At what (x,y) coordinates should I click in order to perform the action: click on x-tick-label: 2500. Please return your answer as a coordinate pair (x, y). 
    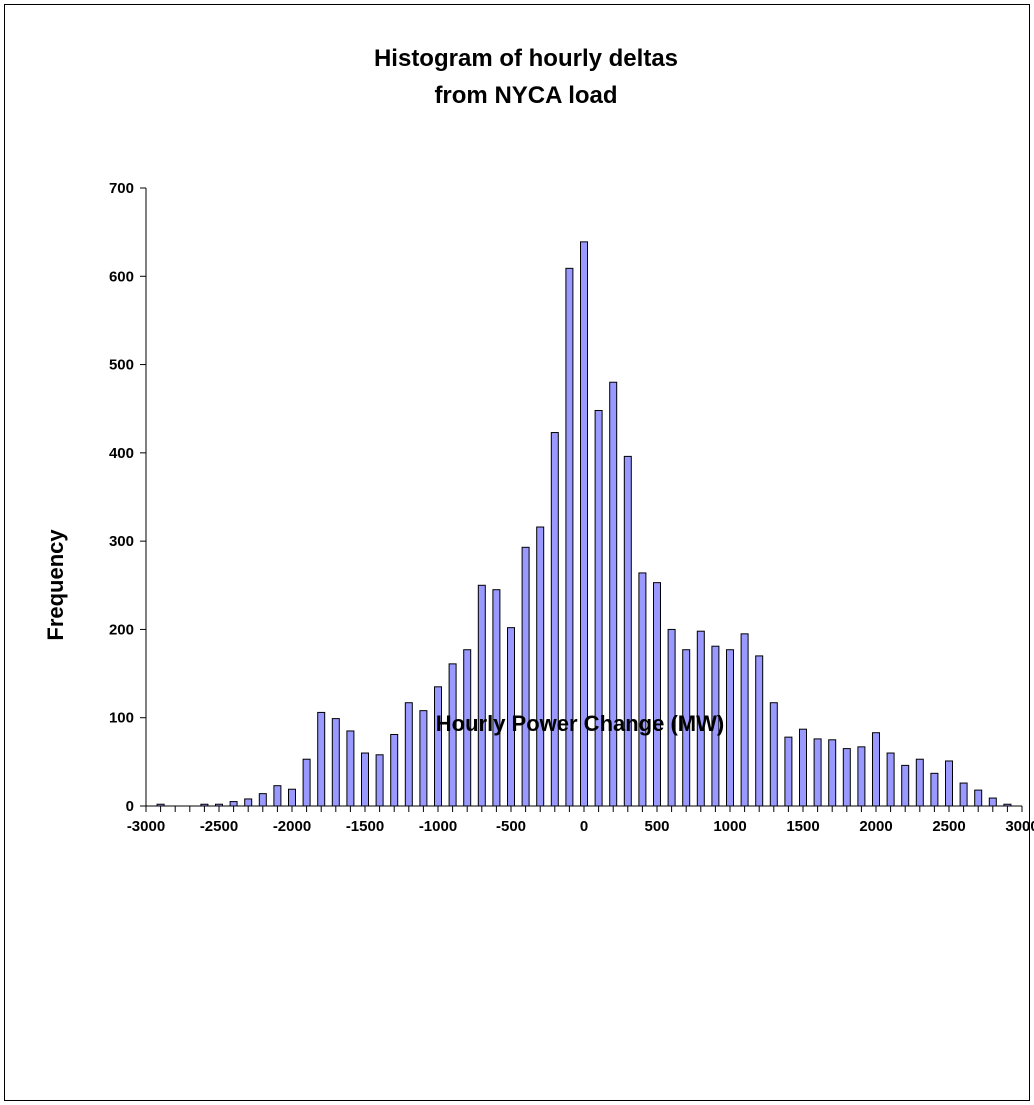
    Looking at the image, I should click on (948, 826).